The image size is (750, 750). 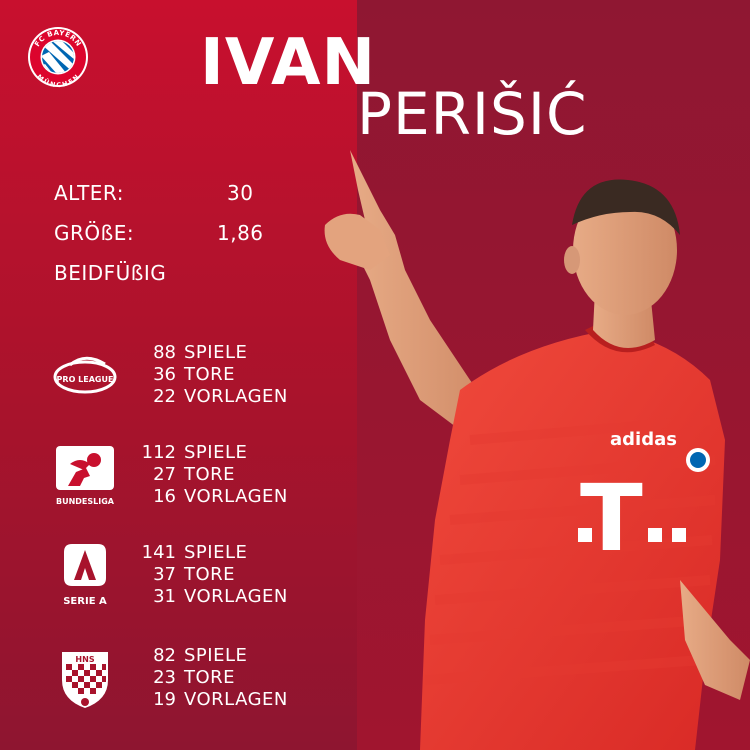 What do you see at coordinates (164, 396) in the screenshot?
I see `stat-value: 22` at bounding box center [164, 396].